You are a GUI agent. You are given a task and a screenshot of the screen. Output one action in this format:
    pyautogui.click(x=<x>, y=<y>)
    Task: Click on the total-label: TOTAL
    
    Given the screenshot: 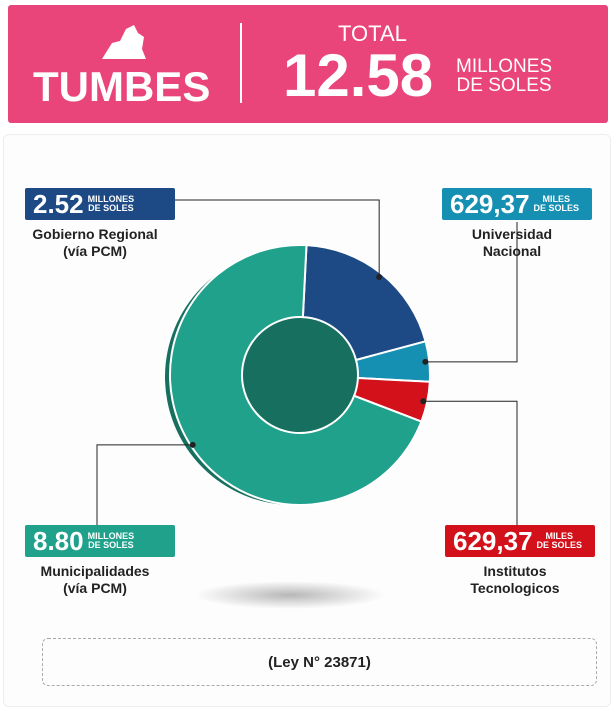 What is the action you would take?
    pyautogui.click(x=372, y=33)
    